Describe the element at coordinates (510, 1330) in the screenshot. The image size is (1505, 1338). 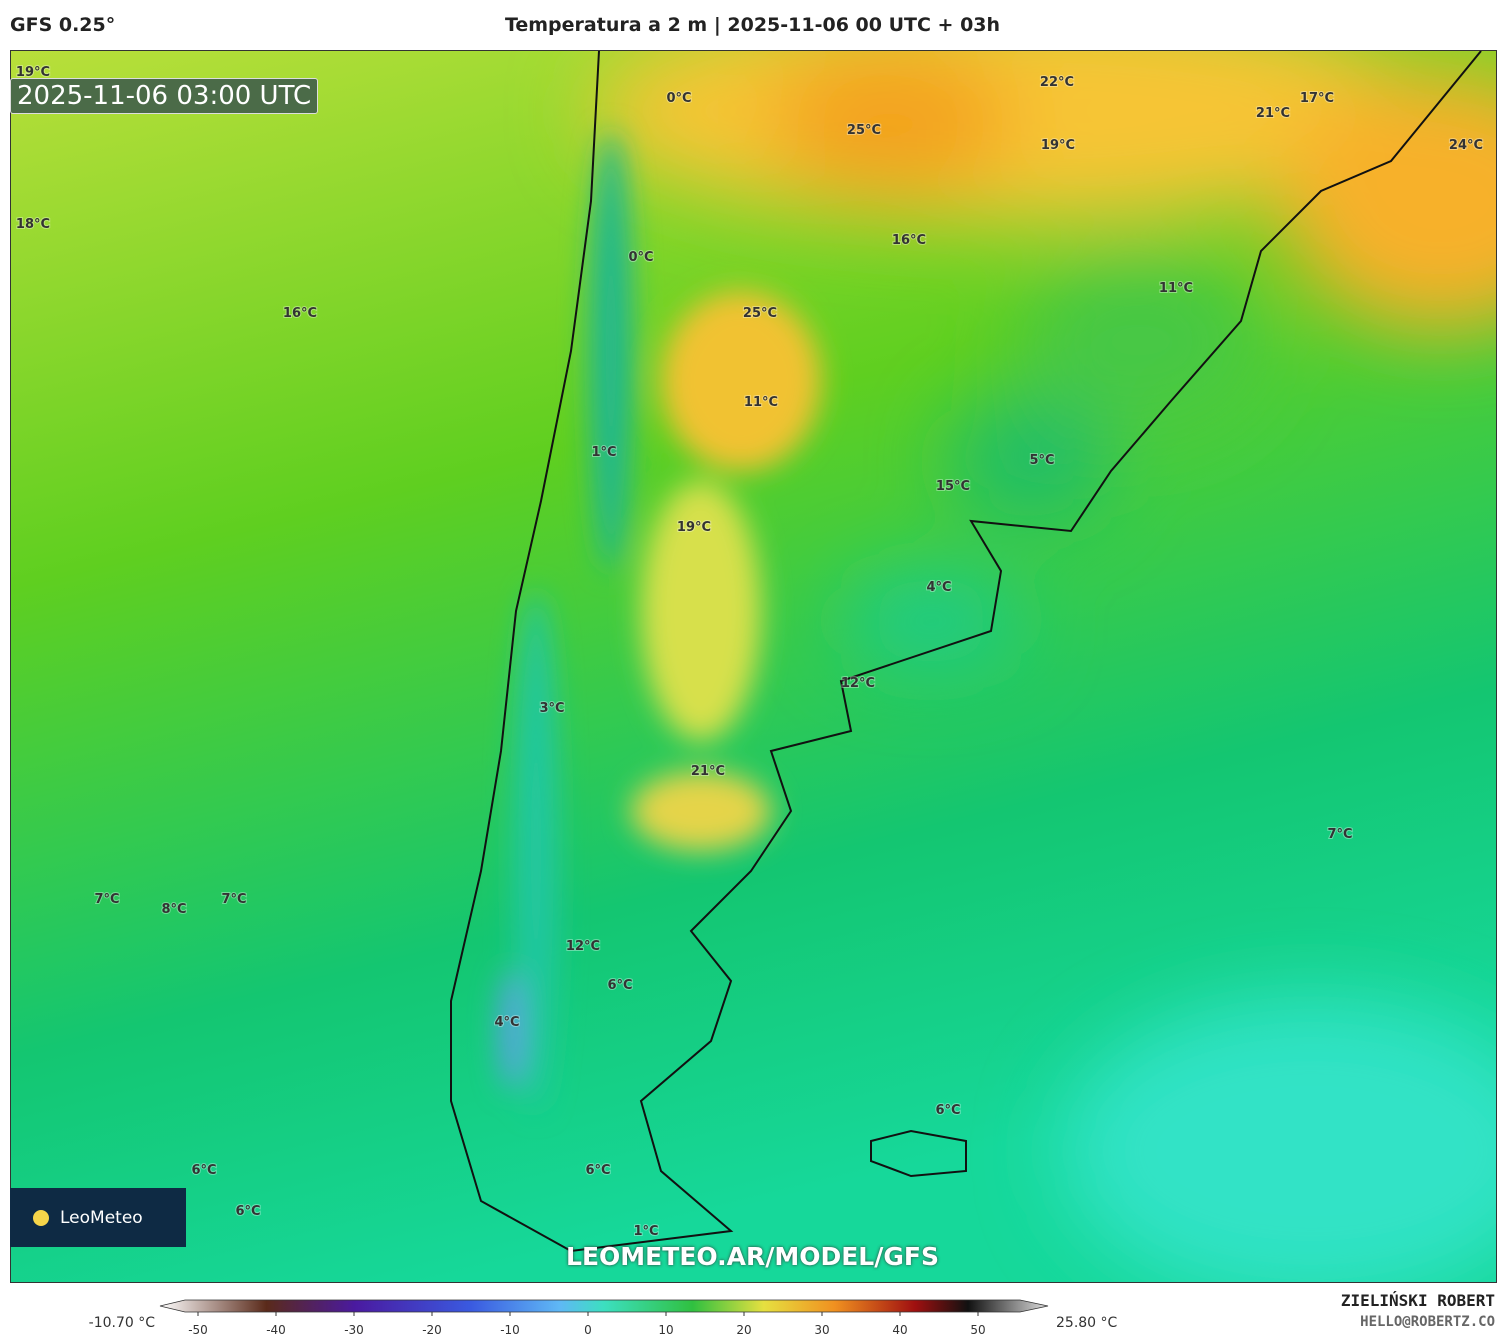
I see `colorbar-tick-label: -10` at that location.